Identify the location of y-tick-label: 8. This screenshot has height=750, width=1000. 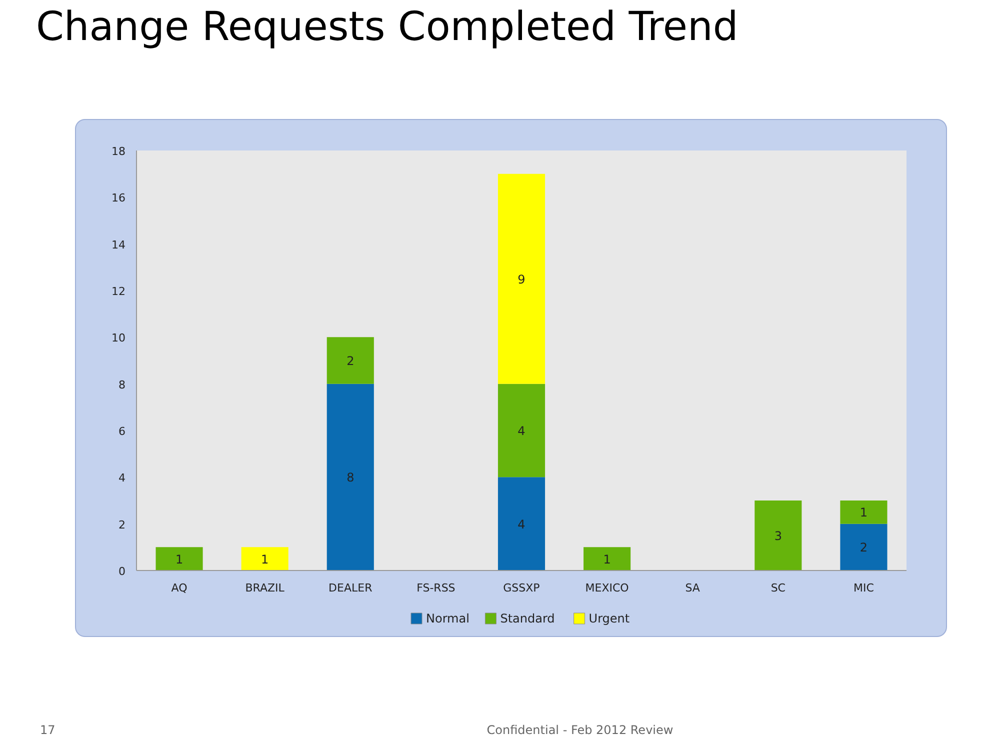
(122, 385).